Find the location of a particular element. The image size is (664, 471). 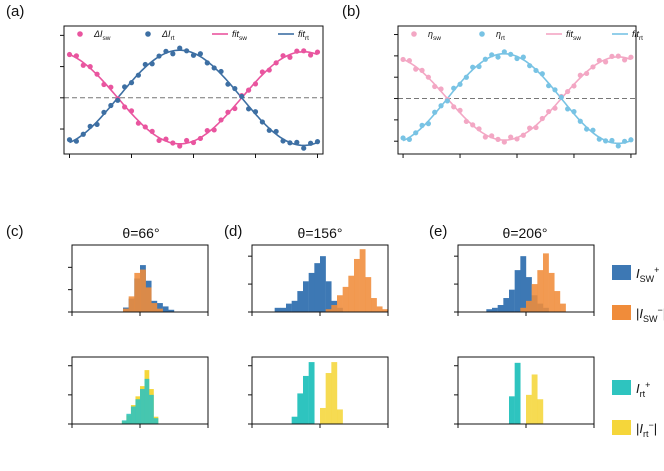

panel-label-d: (d) is located at coordinates (233, 231).